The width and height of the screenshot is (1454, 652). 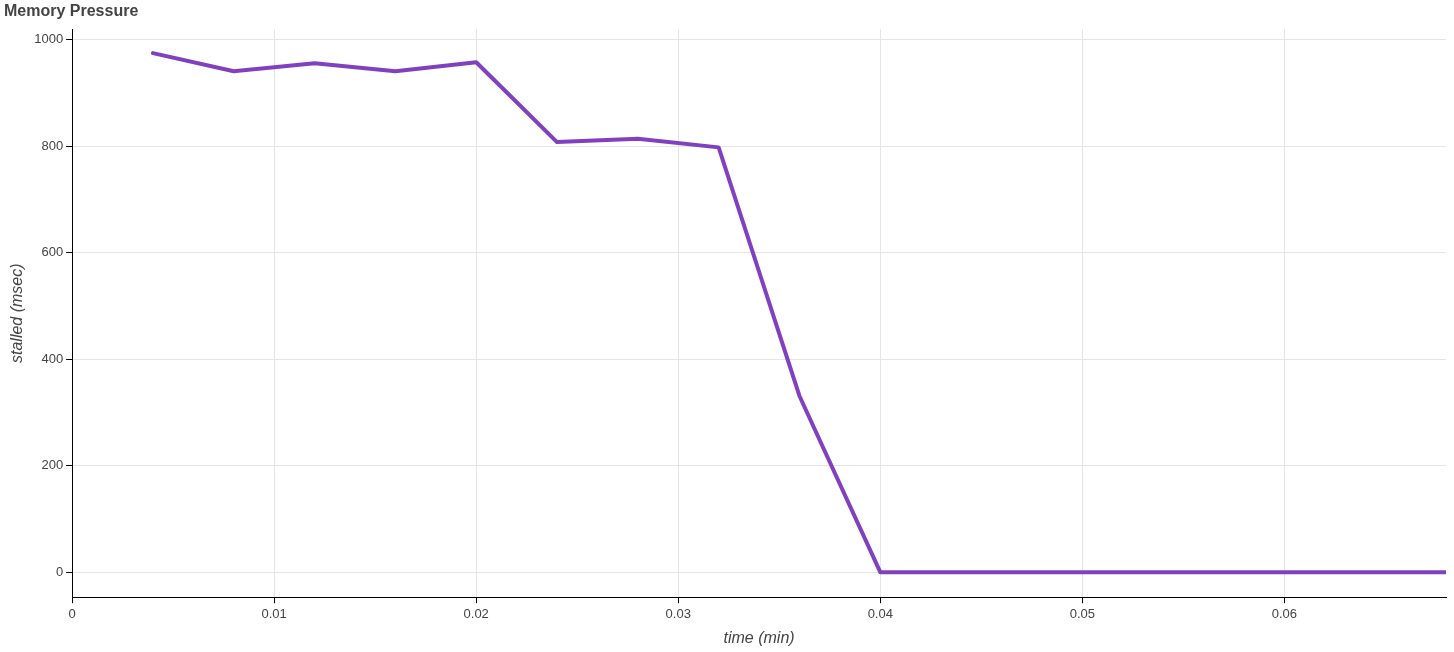 I want to click on y-tick-label: 200, so click(x=52, y=465).